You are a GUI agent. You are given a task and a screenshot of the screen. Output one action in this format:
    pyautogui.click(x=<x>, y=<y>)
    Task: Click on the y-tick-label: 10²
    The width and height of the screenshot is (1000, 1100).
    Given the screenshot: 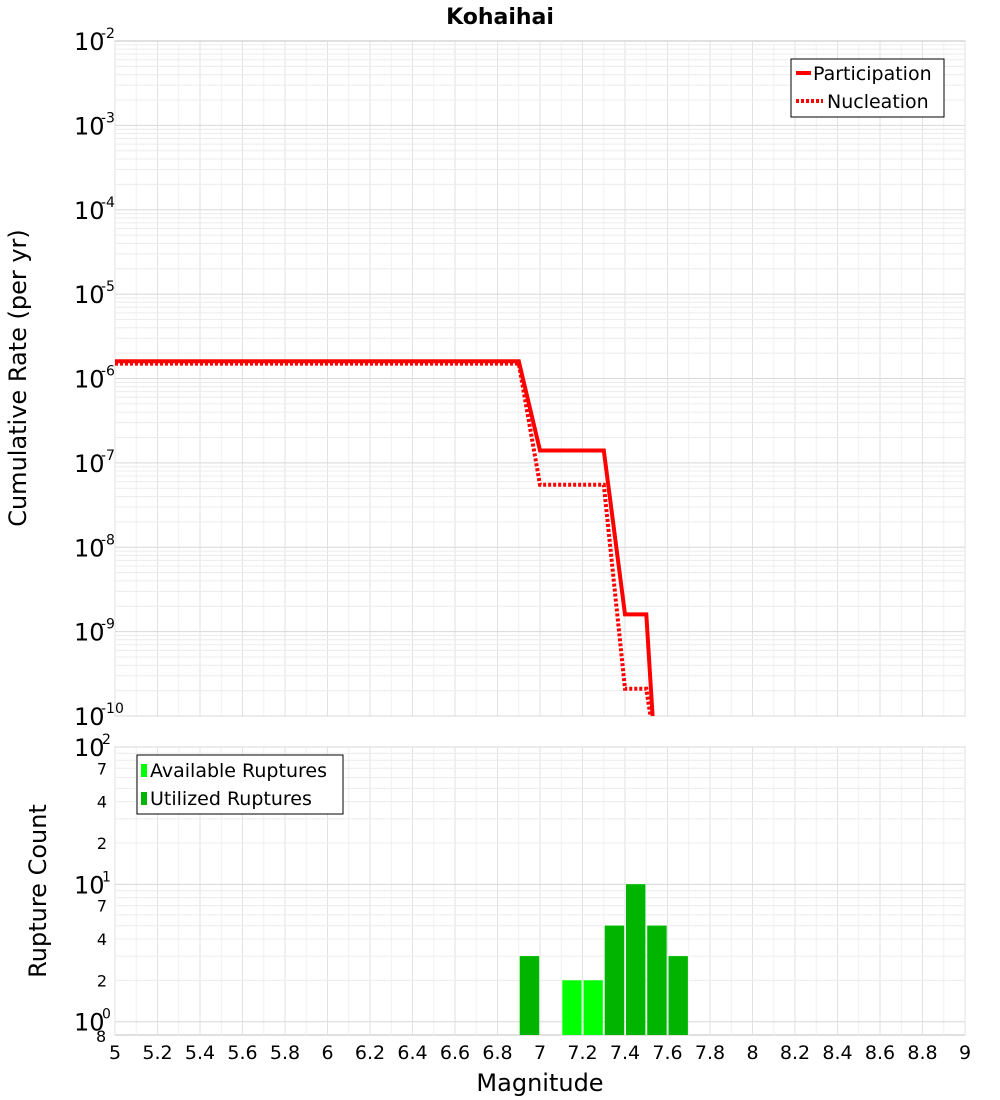 What is the action you would take?
    pyautogui.click(x=92, y=747)
    